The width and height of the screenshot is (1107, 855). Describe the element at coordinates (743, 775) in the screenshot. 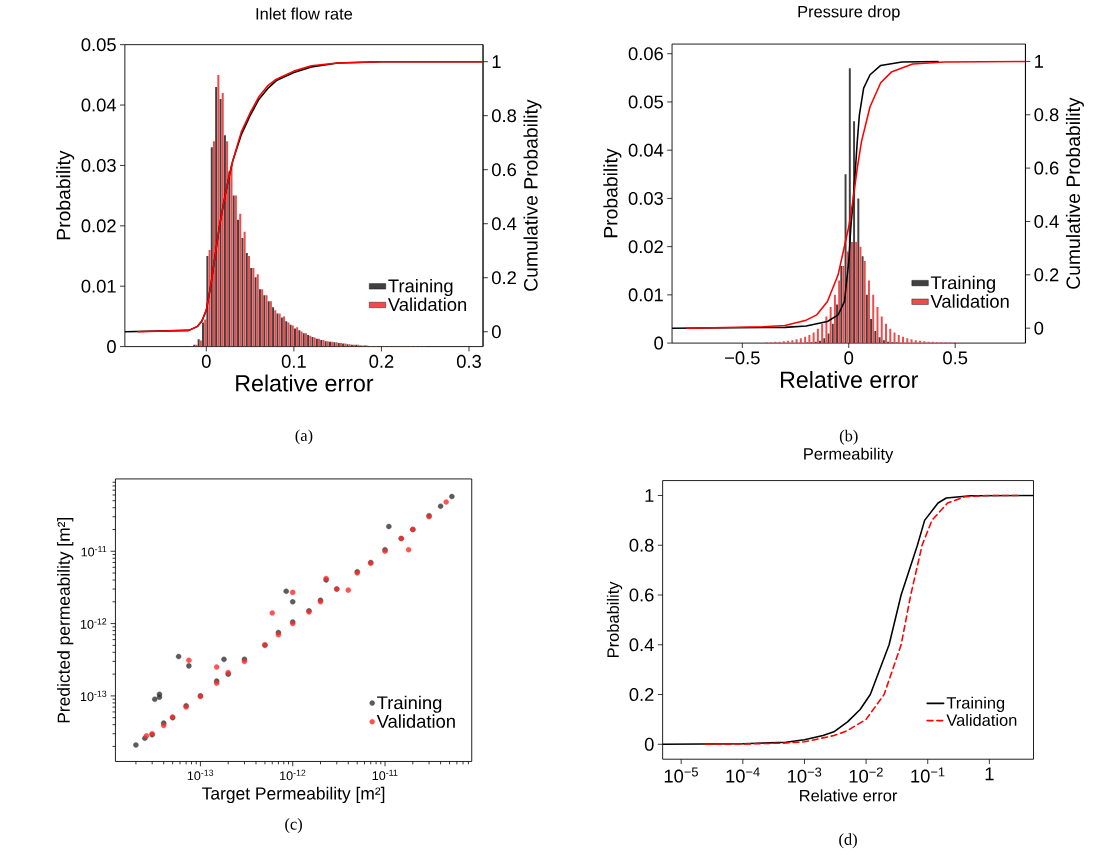

I see `x-tick-label: 10$^{−4}$` at that location.